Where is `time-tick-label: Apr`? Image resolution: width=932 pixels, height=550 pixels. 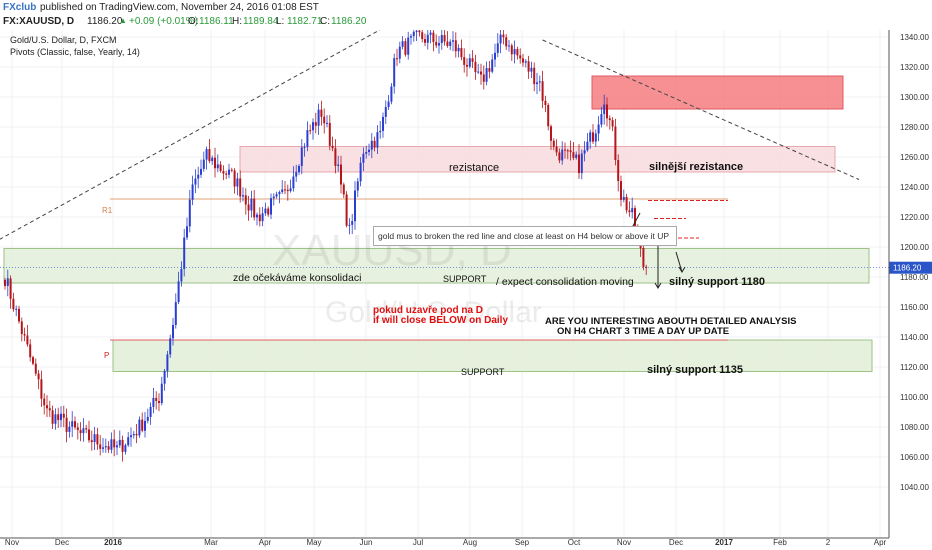
time-tick-label: Apr is located at coordinates (265, 542).